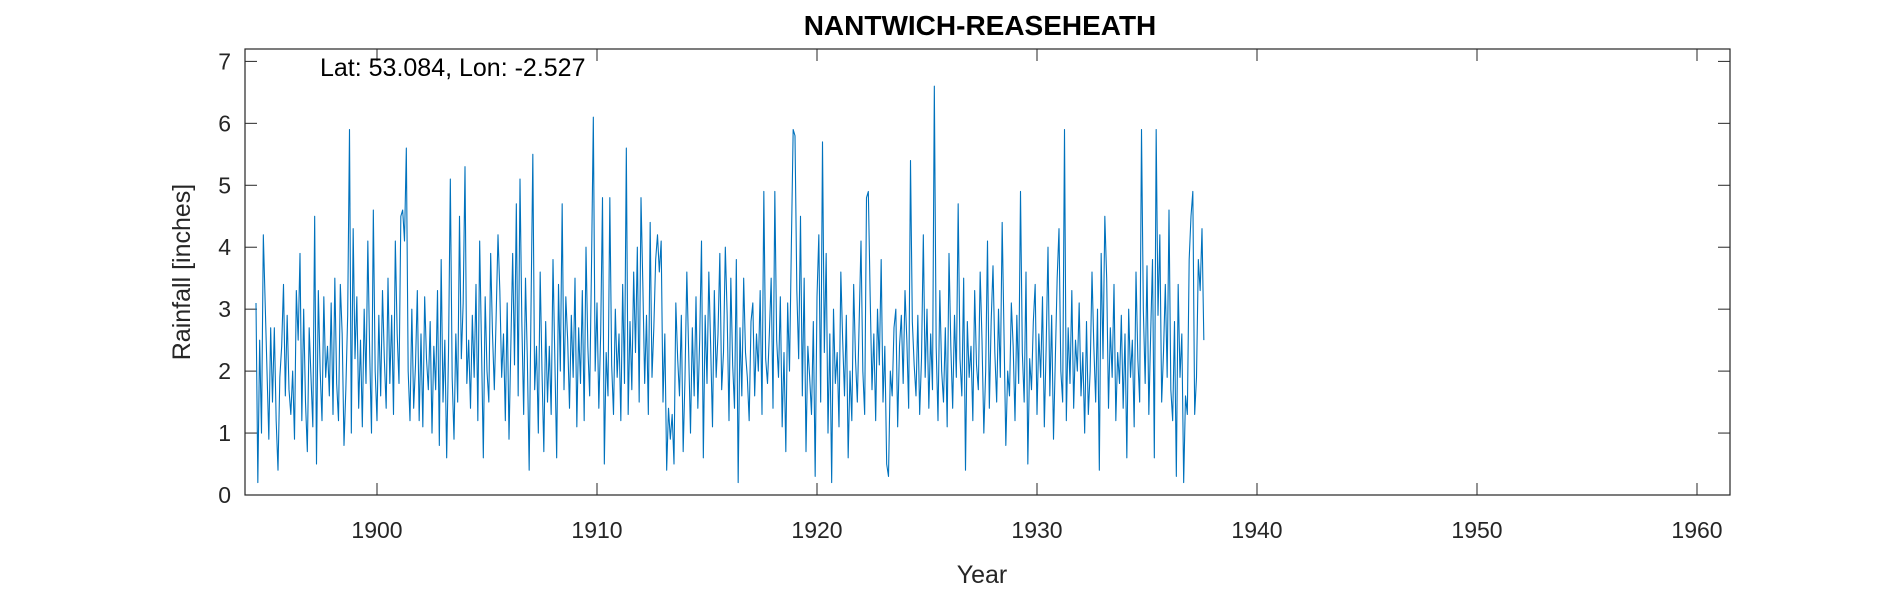 This screenshot has height=591, width=1890. I want to click on x-axis-label: Year, so click(982, 575).